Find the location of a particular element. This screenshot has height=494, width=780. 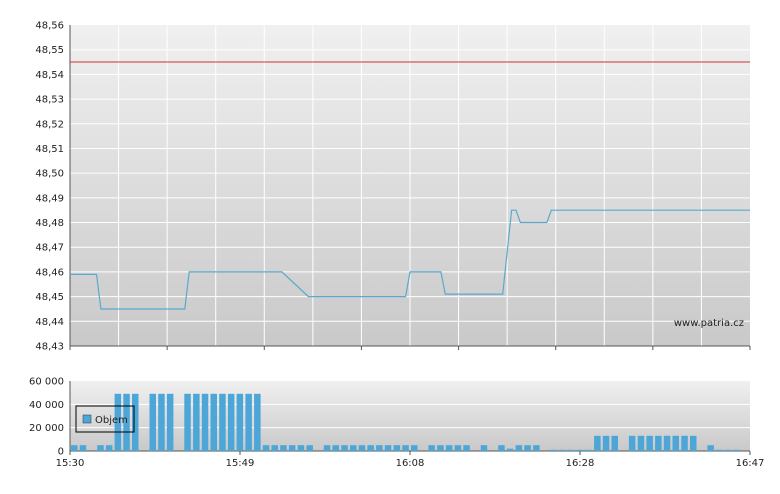

volume-plot-background is located at coordinates (410, 416).